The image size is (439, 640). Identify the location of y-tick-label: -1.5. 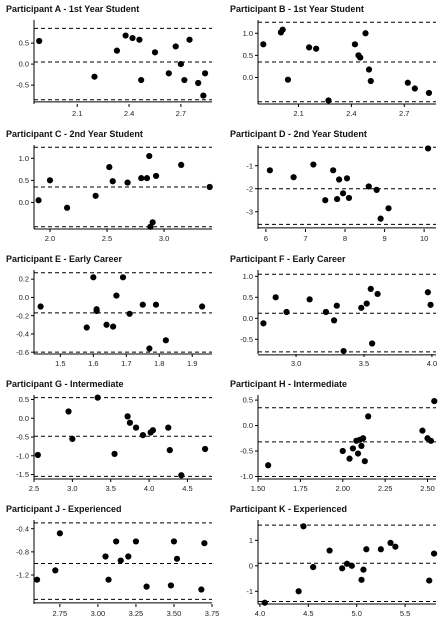
(22, 474).